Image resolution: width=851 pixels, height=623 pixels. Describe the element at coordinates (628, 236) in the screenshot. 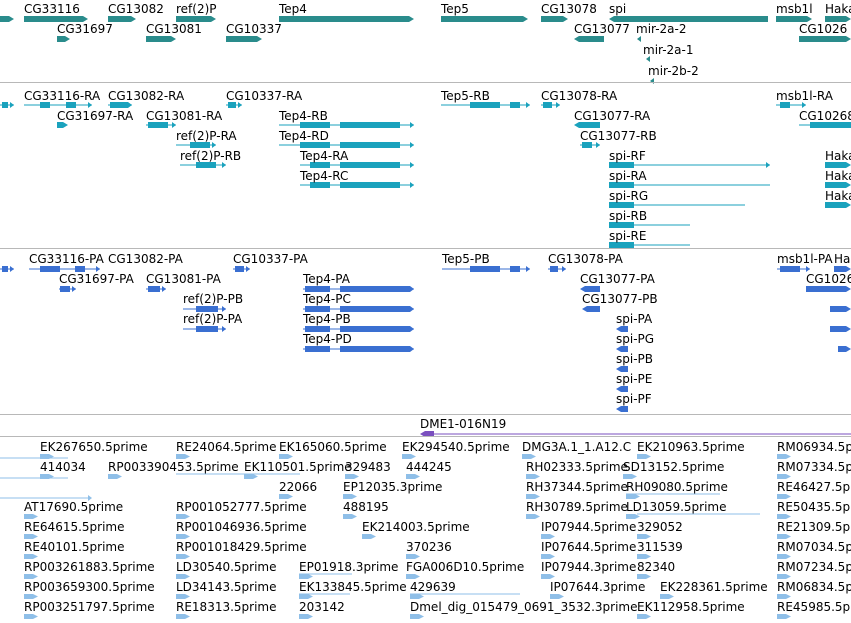

I see `transcript-label: spi-RE` at that location.